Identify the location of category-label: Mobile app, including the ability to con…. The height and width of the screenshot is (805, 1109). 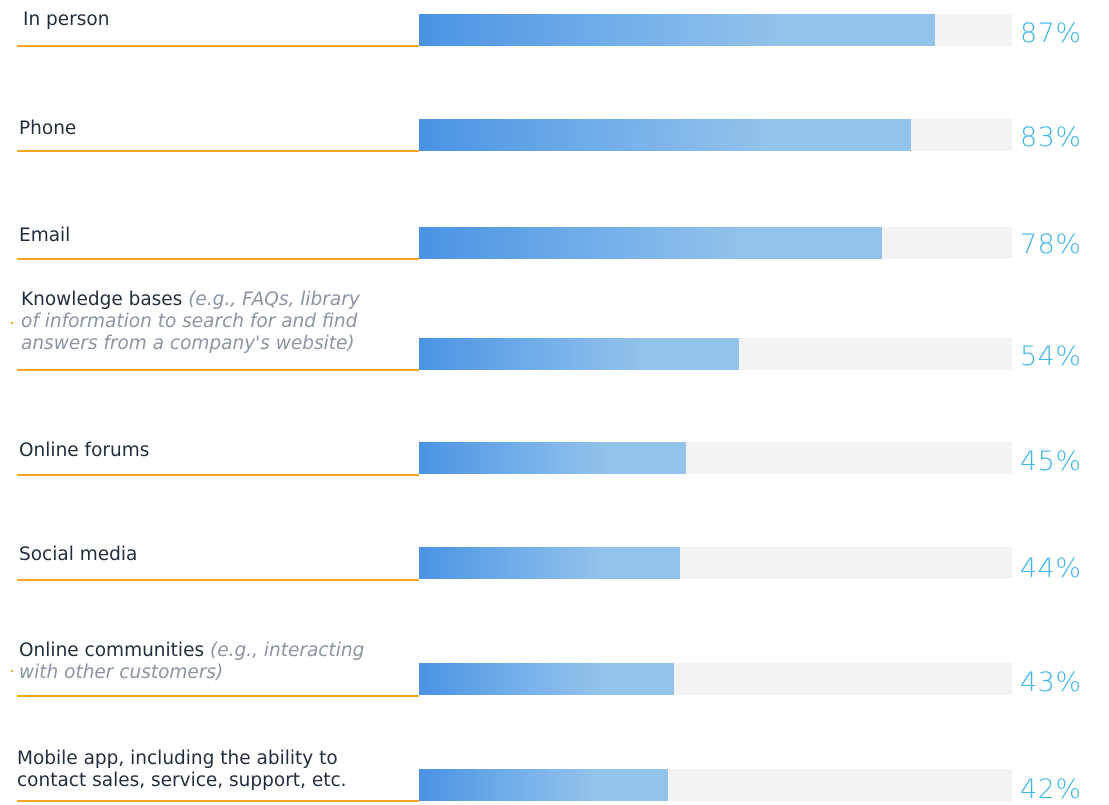
(189, 770).